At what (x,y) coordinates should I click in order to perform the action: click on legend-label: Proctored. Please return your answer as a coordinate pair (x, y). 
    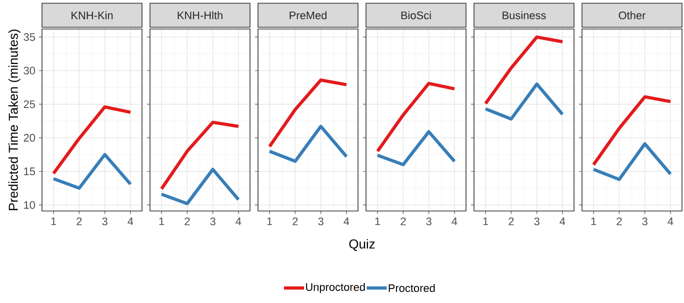
    Looking at the image, I should click on (411, 288).